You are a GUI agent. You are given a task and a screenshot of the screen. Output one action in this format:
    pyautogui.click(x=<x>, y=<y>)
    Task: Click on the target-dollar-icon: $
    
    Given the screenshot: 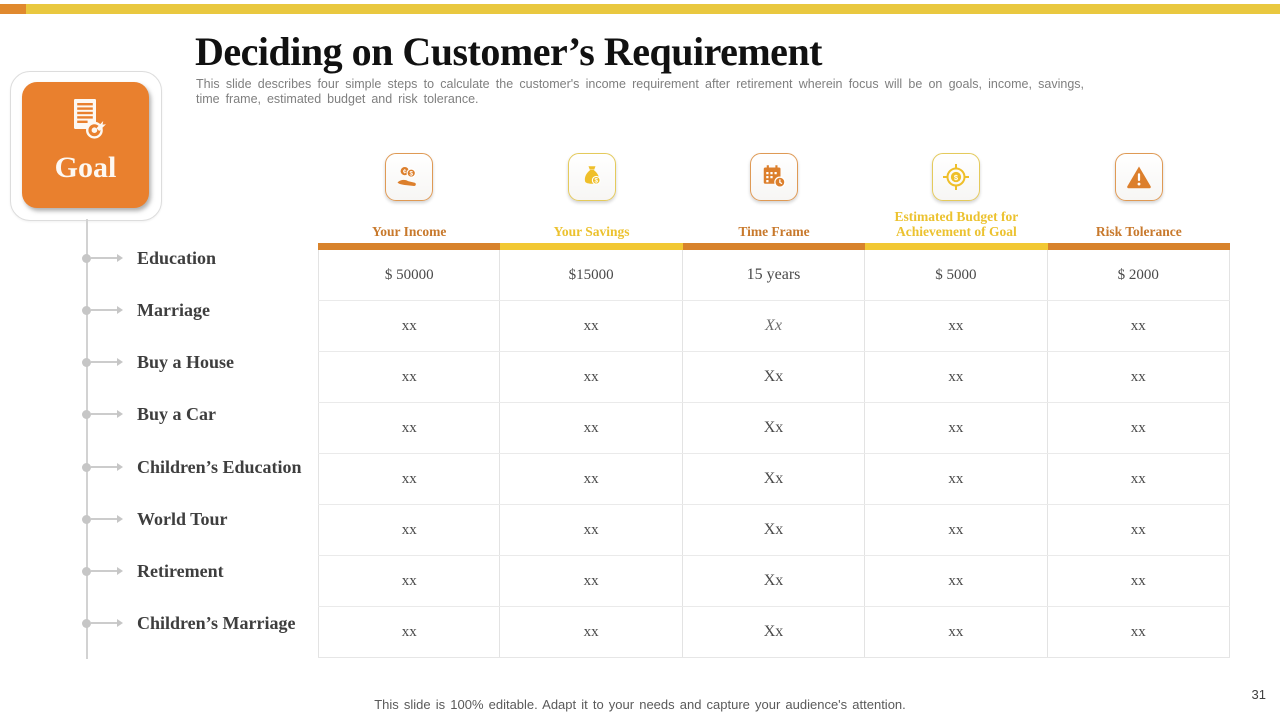 What is the action you would take?
    pyautogui.click(x=956, y=177)
    